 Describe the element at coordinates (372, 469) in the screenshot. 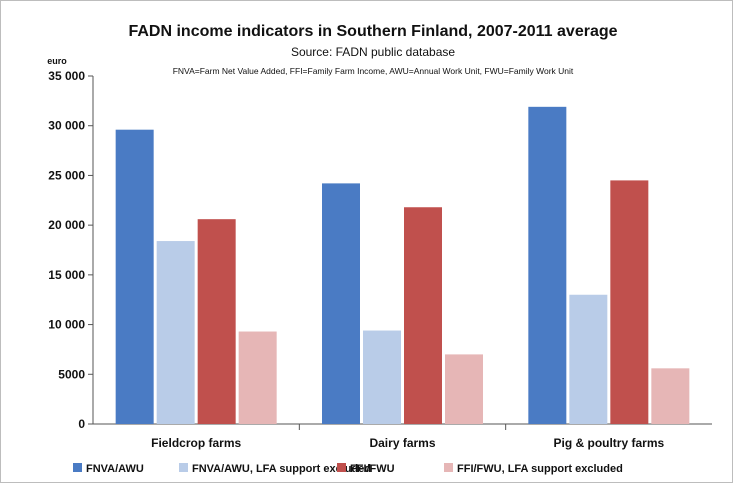

I see `legend-label: FFI/FWU` at that location.